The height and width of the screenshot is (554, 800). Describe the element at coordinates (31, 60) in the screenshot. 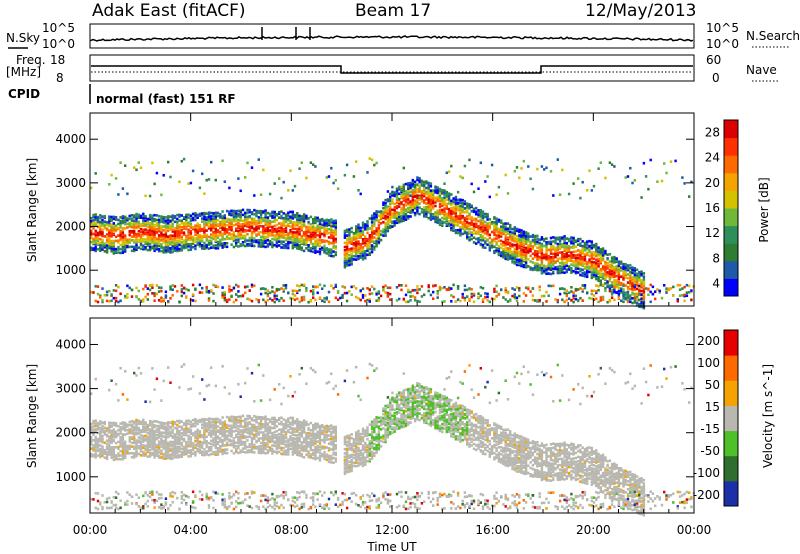

I see `freq-label: Freq.` at that location.